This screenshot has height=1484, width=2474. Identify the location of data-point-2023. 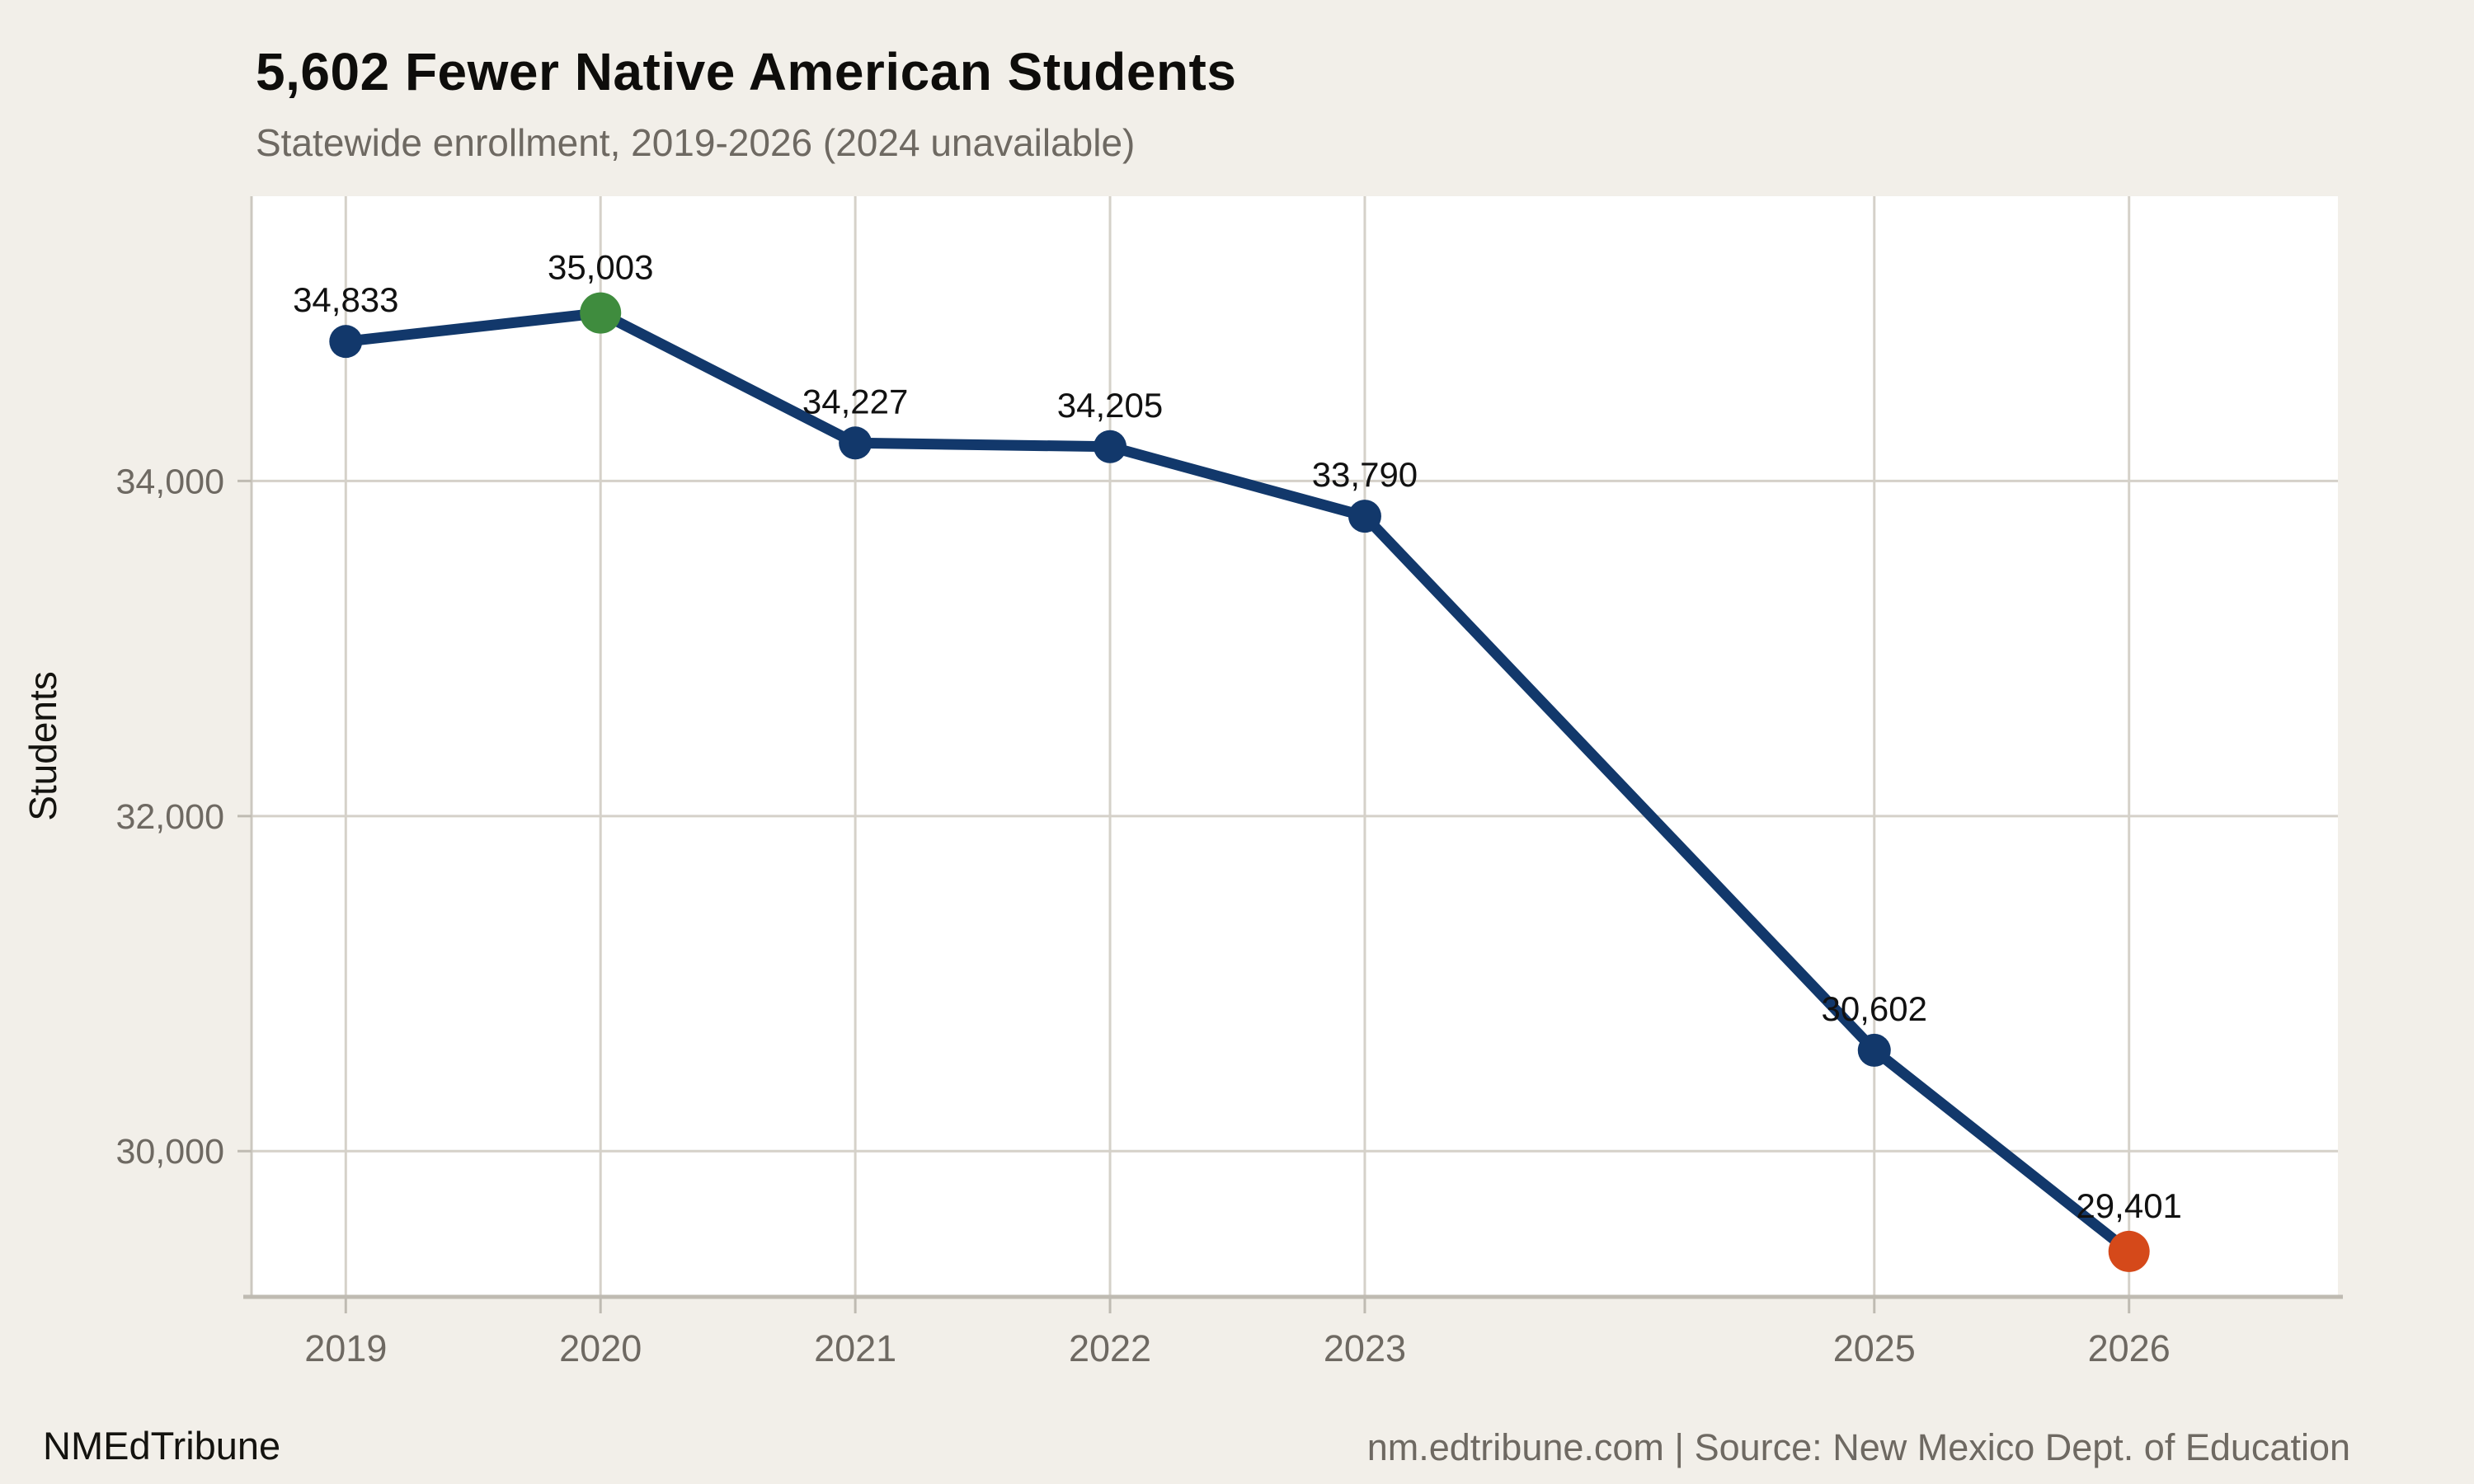
(1364, 516).